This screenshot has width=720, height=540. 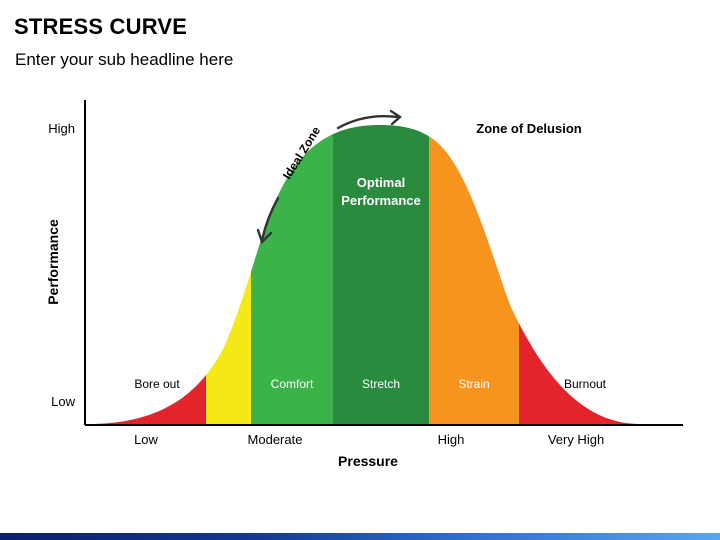 I want to click on zone-label-stretch: Stretch, so click(x=381, y=384).